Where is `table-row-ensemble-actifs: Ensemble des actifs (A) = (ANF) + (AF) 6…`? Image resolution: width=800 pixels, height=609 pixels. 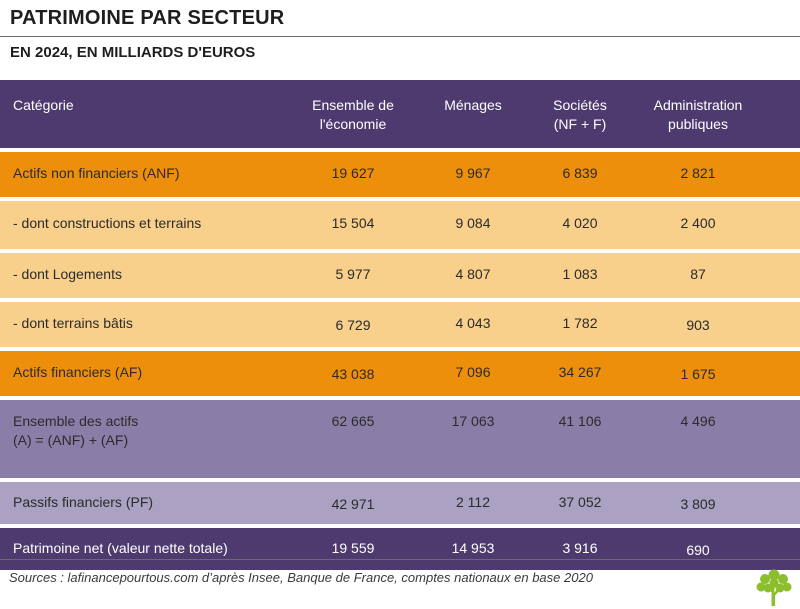
table-row-ensemble-actifs: Ensemble des actifs (A) = (ANF) + (AF) 6… is located at coordinates (400, 439).